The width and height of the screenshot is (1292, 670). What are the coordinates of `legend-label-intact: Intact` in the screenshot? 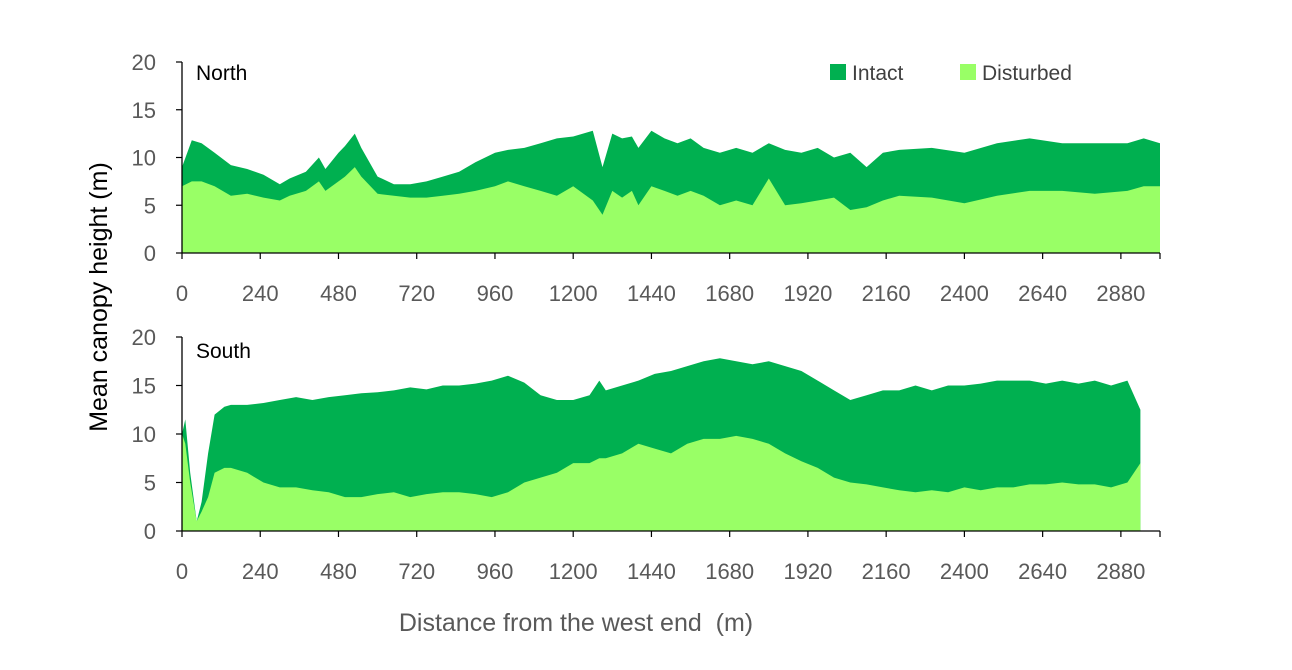 It's located at (878, 73).